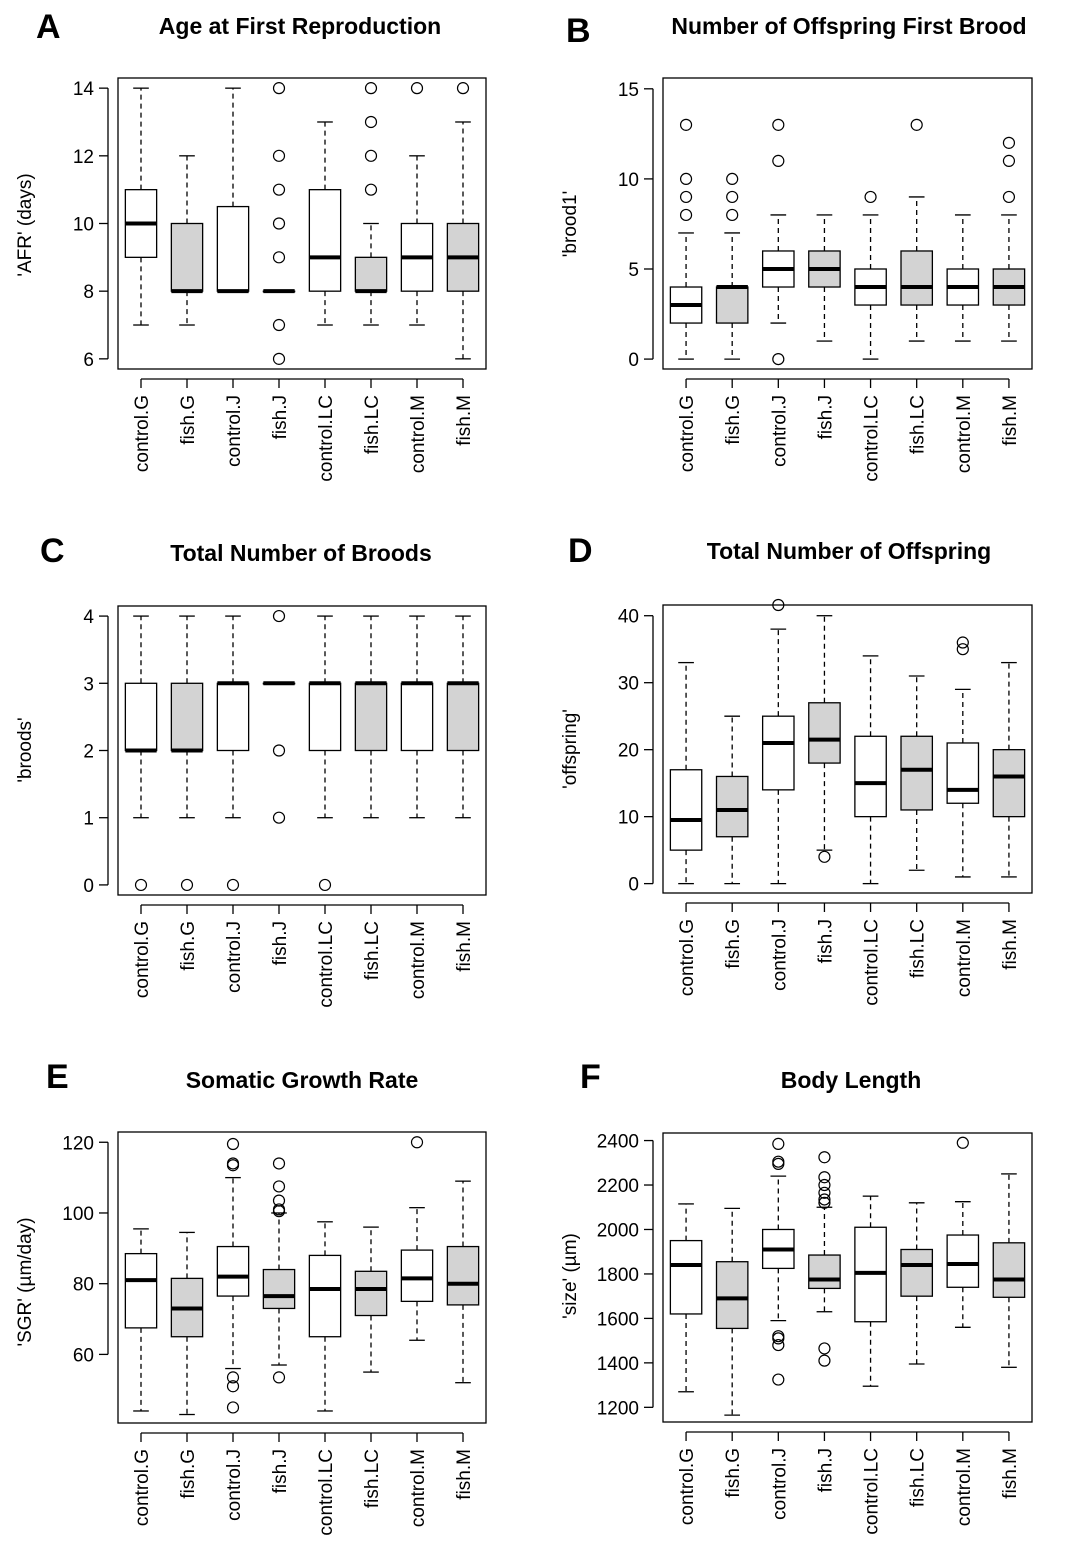 Image resolution: width=1072 pixels, height=1552 pixels. What do you see at coordinates (302, 1080) in the screenshot?
I see `chart-title: Somatic Growth Rate` at bounding box center [302, 1080].